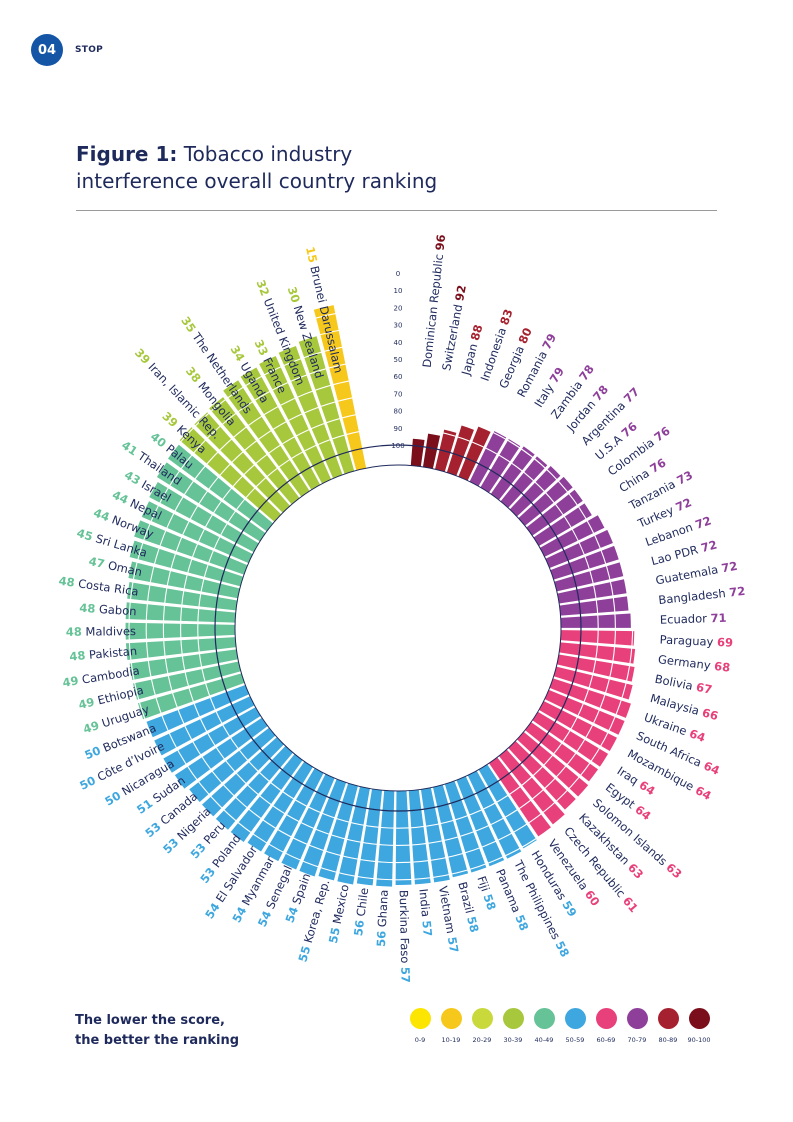 Image resolution: width=793 pixels, height=1122 pixels. Describe the element at coordinates (595, 668) in the screenshot. I see `bar-bolivia` at that location.